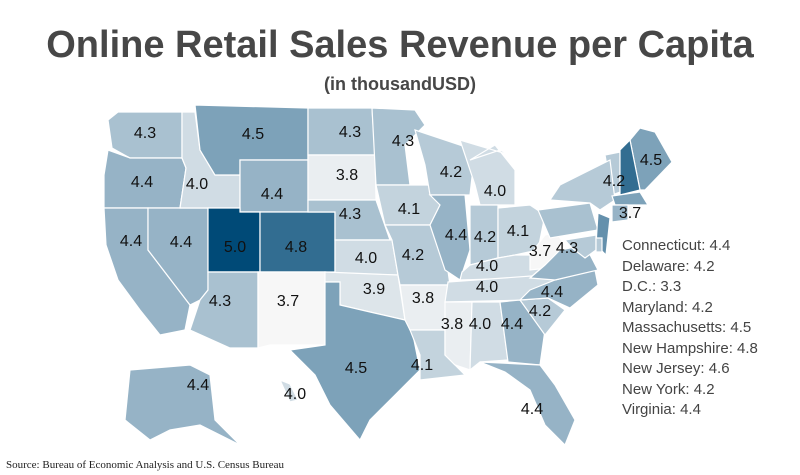  I want to click on state-nh, so click(630, 167).